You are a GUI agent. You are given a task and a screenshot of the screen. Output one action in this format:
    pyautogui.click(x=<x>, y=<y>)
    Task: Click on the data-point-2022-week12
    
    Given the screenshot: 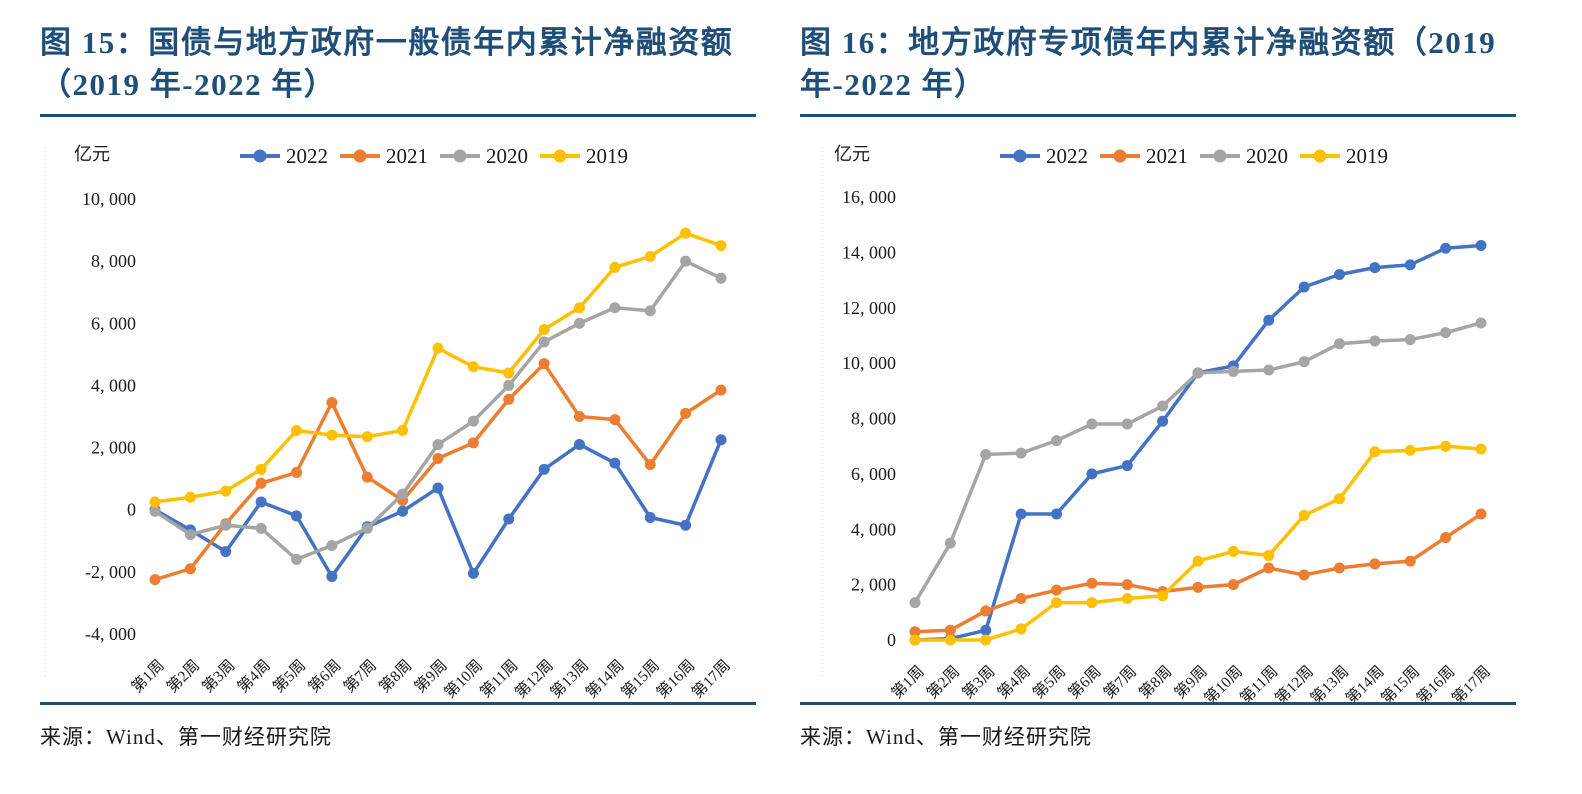 What is the action you would take?
    pyautogui.click(x=1304, y=287)
    